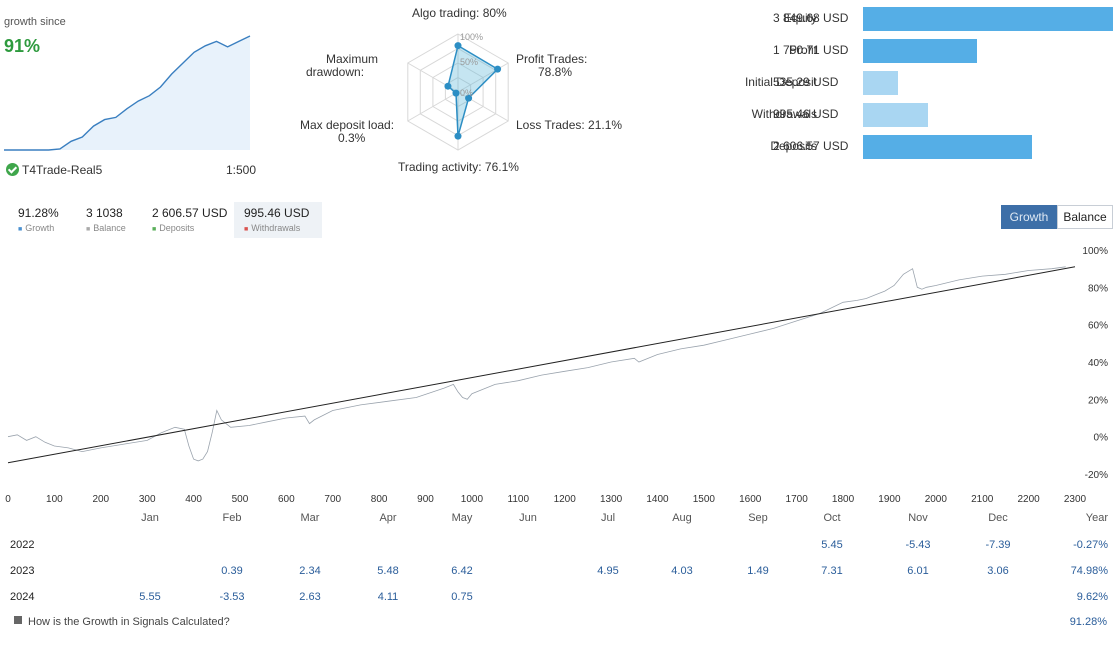 Image resolution: width=1113 pixels, height=646 pixels. Describe the element at coordinates (462, 597) in the screenshot. I see `month-value-cell: 0.75` at that location.